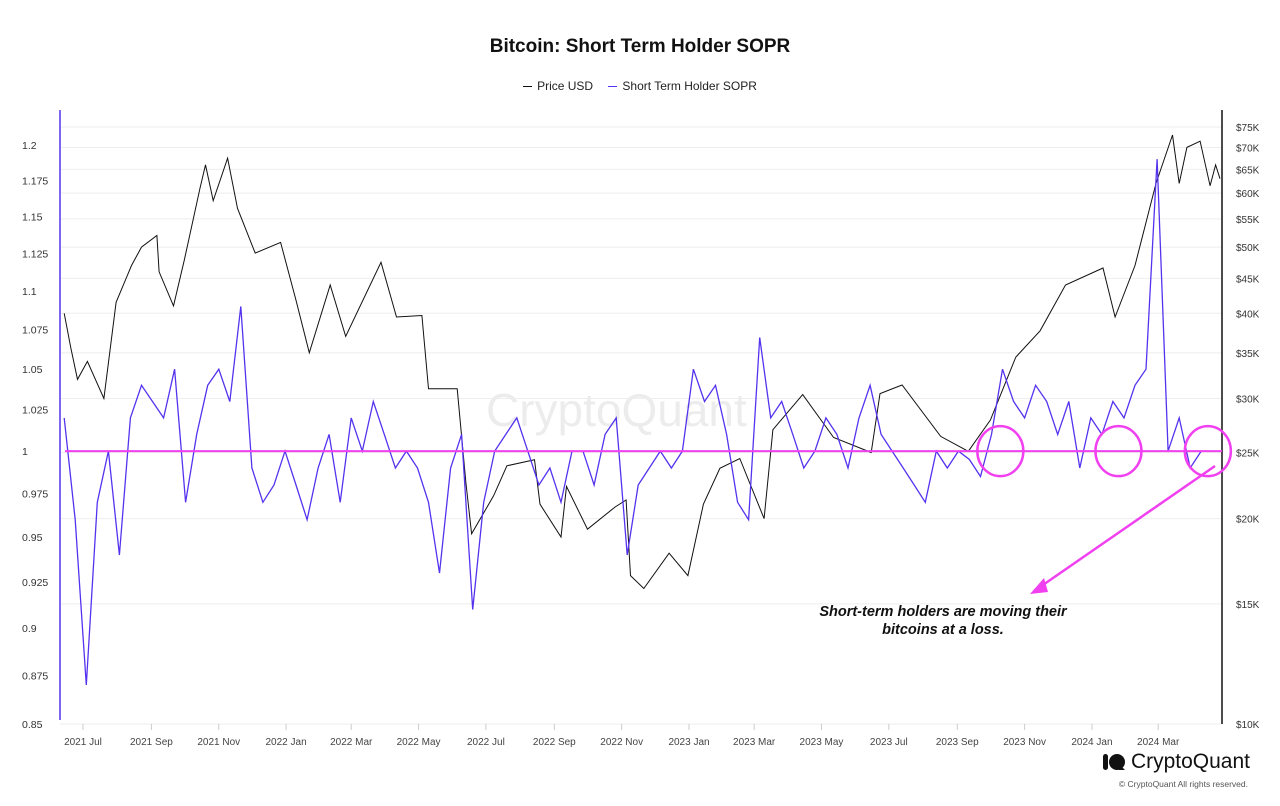 Image resolution: width=1280 pixels, height=806 pixels. Describe the element at coordinates (1183, 784) in the screenshot. I see `copyright: © CryptoQuant All rights reserved.` at that location.